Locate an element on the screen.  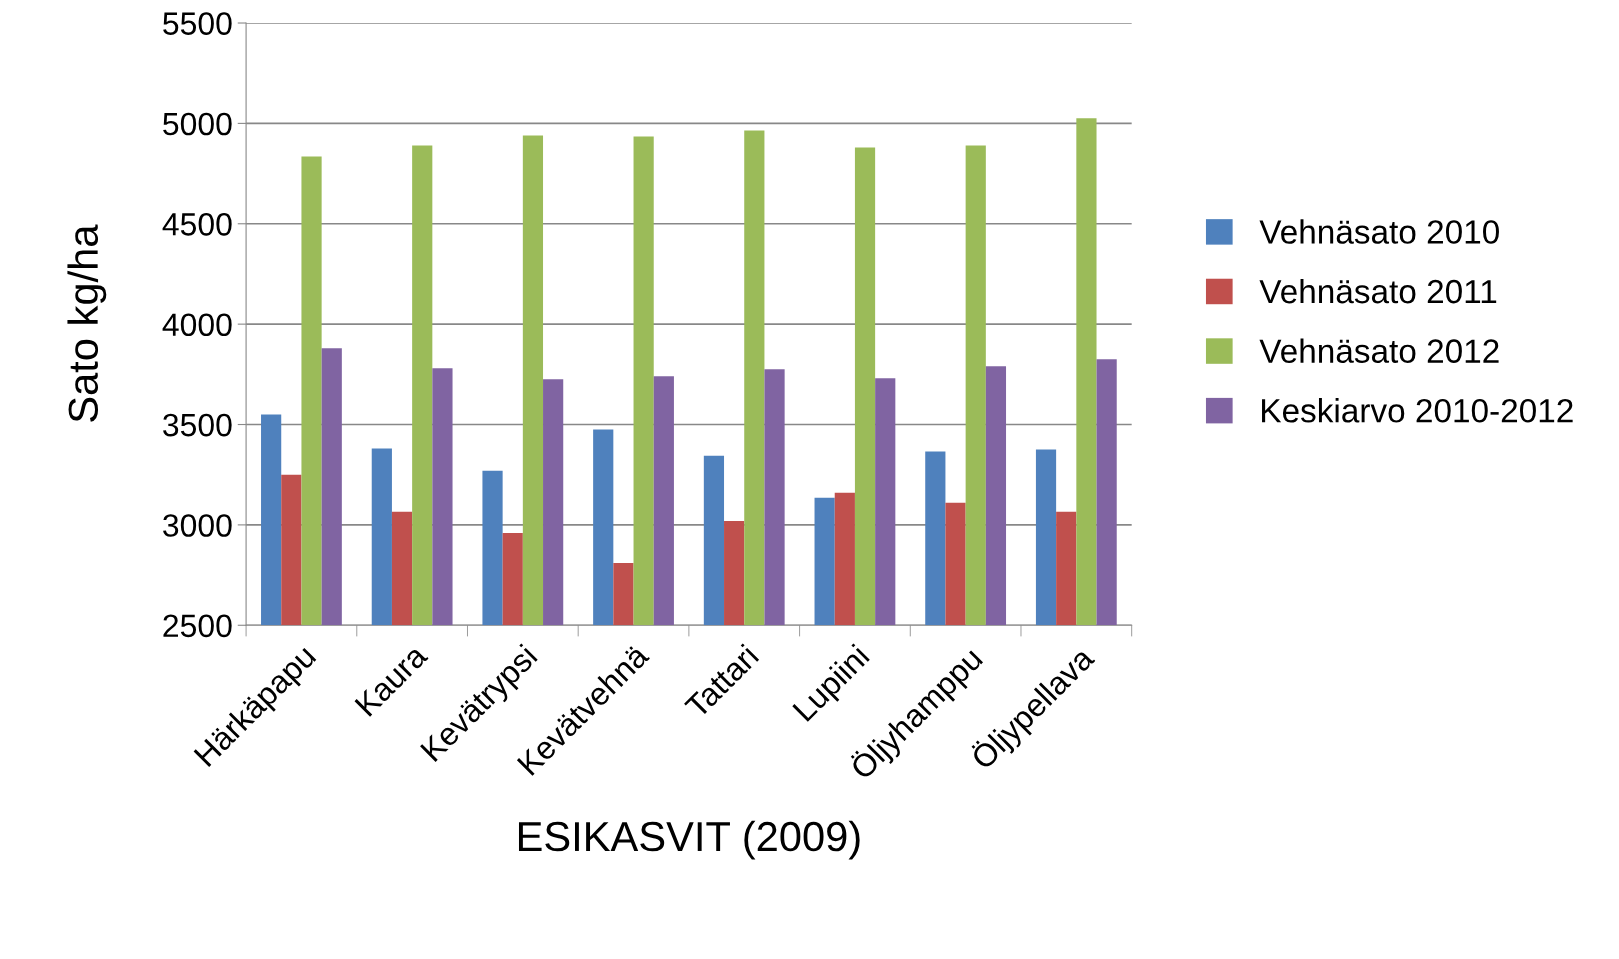
y-tick-label: 4500 is located at coordinates (197, 224).